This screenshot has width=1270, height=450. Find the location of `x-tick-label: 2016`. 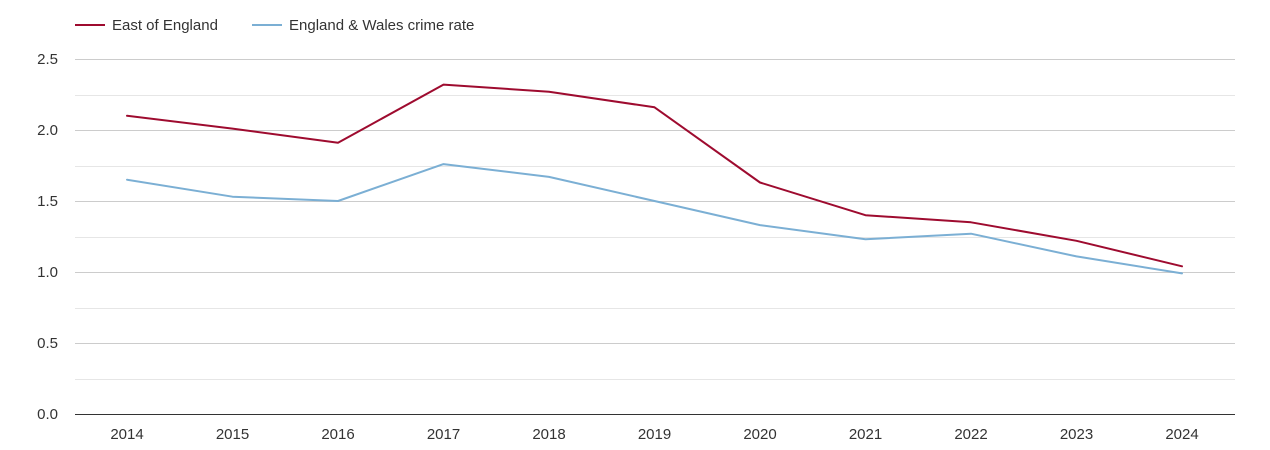

x-tick-label: 2016 is located at coordinates (337, 434).